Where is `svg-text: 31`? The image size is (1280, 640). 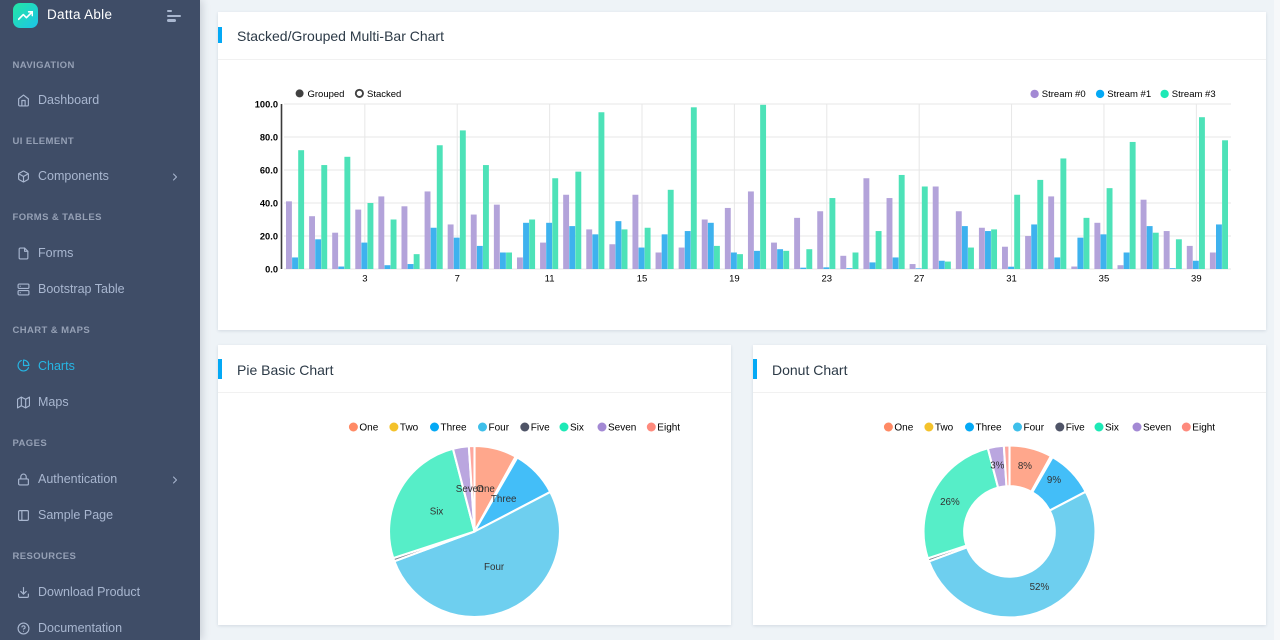
svg-text: 31 is located at coordinates (1011, 279).